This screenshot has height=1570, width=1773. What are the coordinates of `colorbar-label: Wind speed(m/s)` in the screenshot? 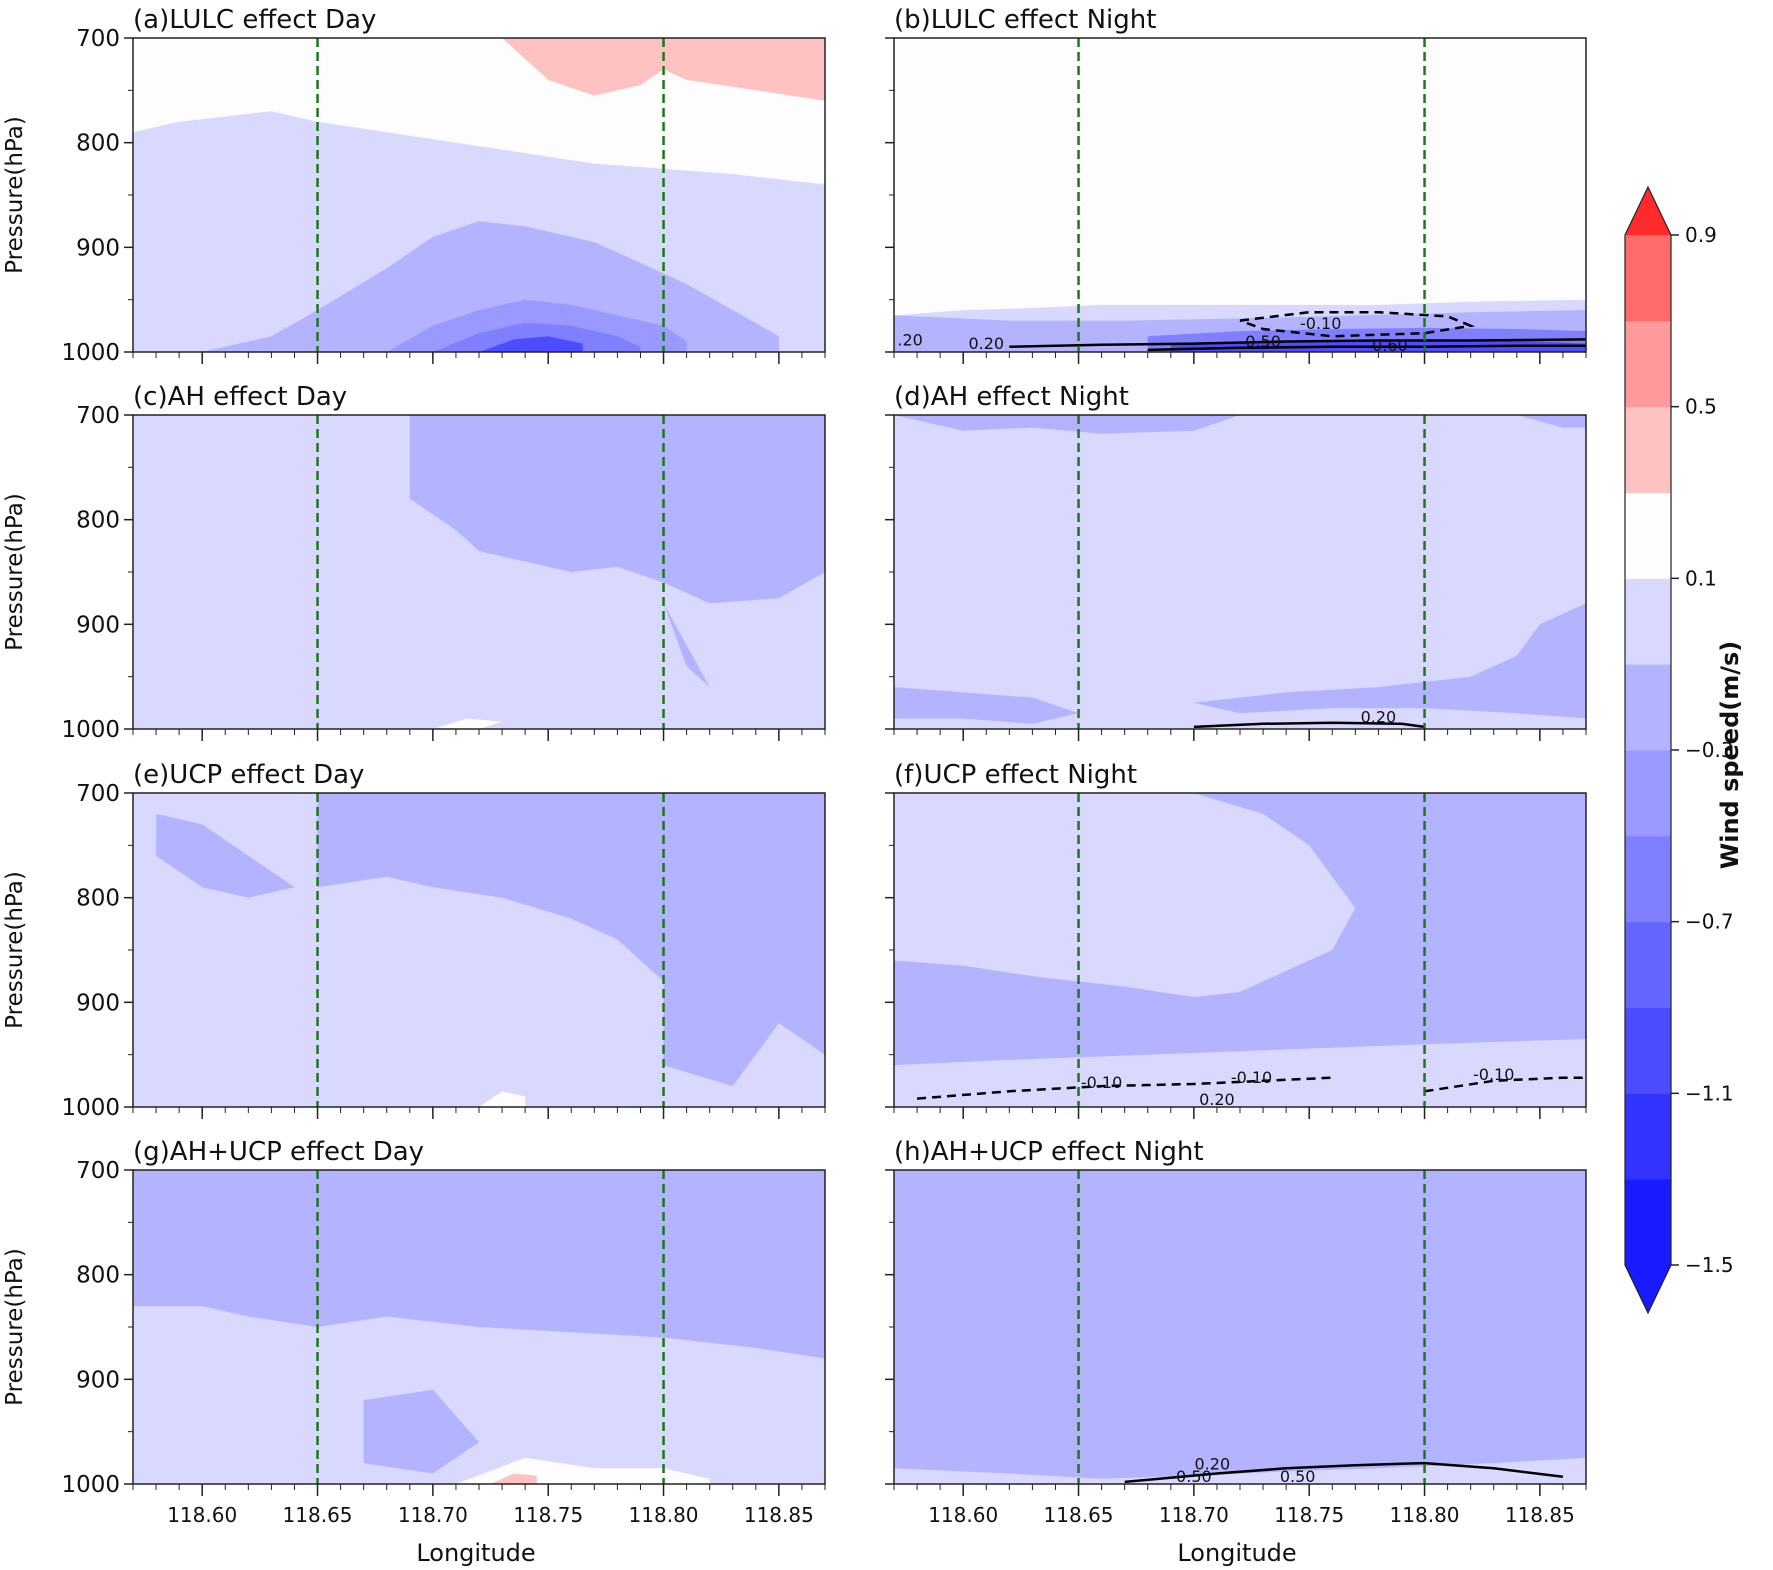 It's located at (1730, 755).